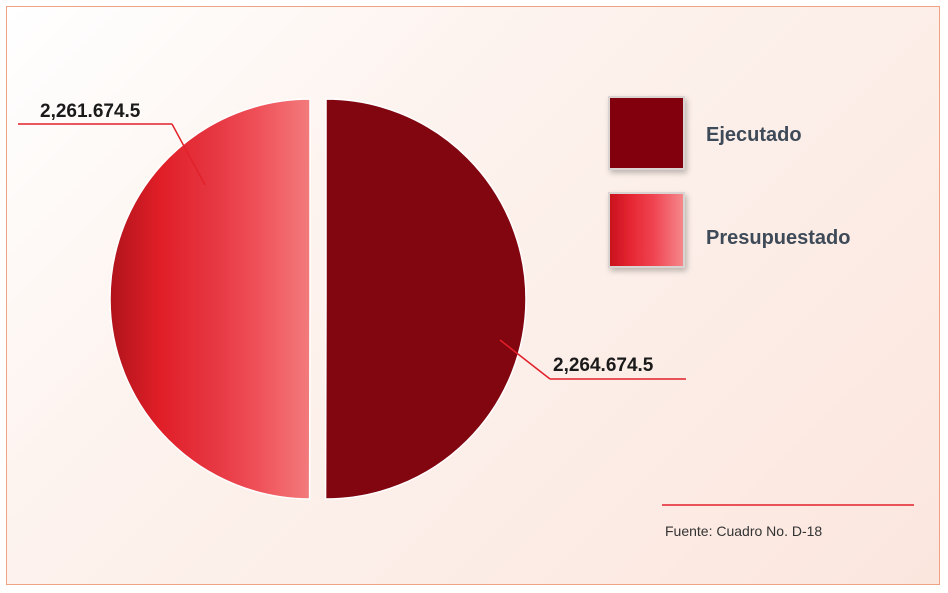 The width and height of the screenshot is (948, 593). Describe the element at coordinates (525, 359) in the screenshot. I see `leader-line-ejecutado-diag` at that location.